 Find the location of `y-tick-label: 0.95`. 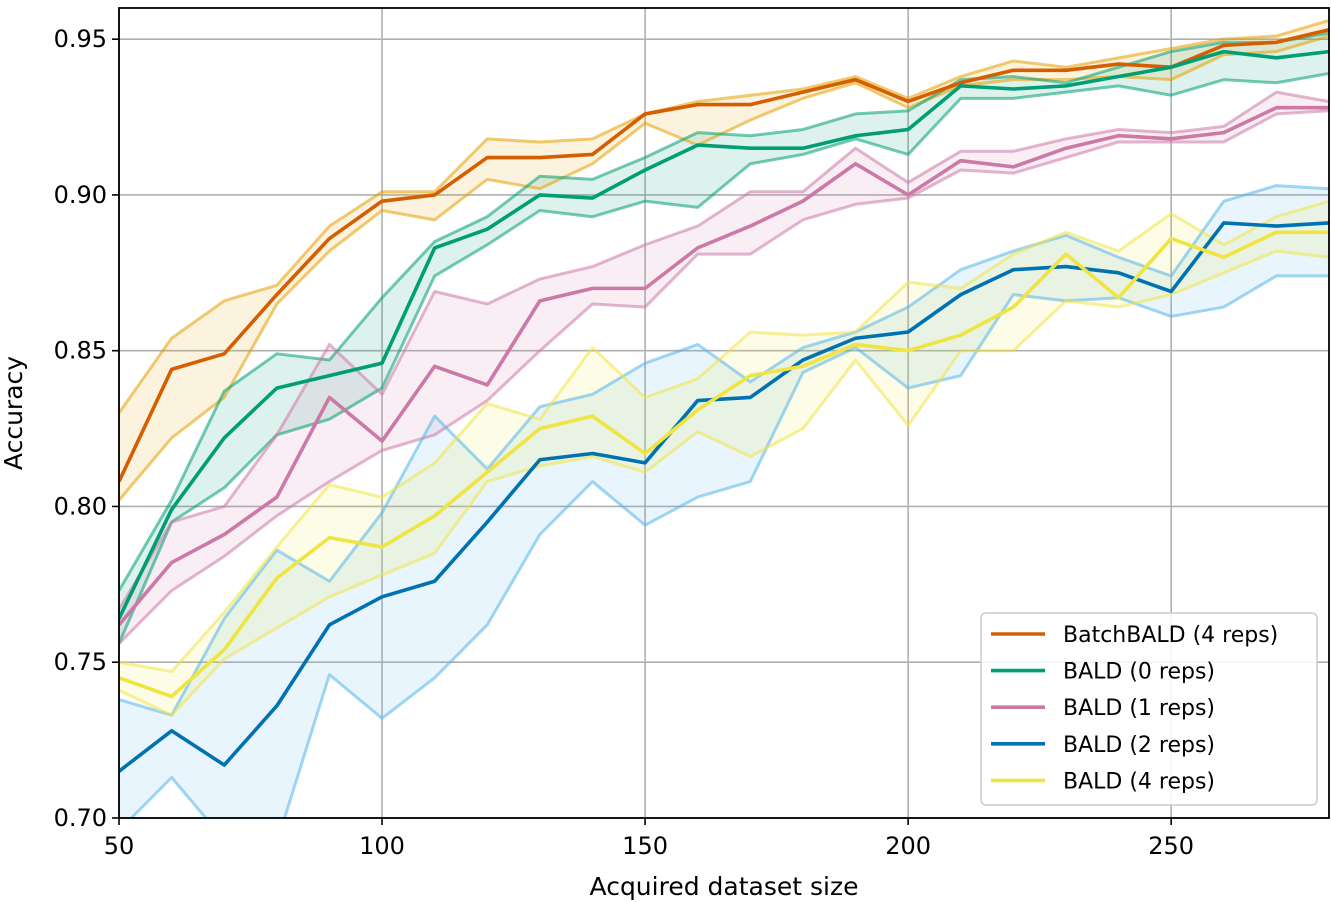

y-tick-label: 0.95 is located at coordinates (80, 39).